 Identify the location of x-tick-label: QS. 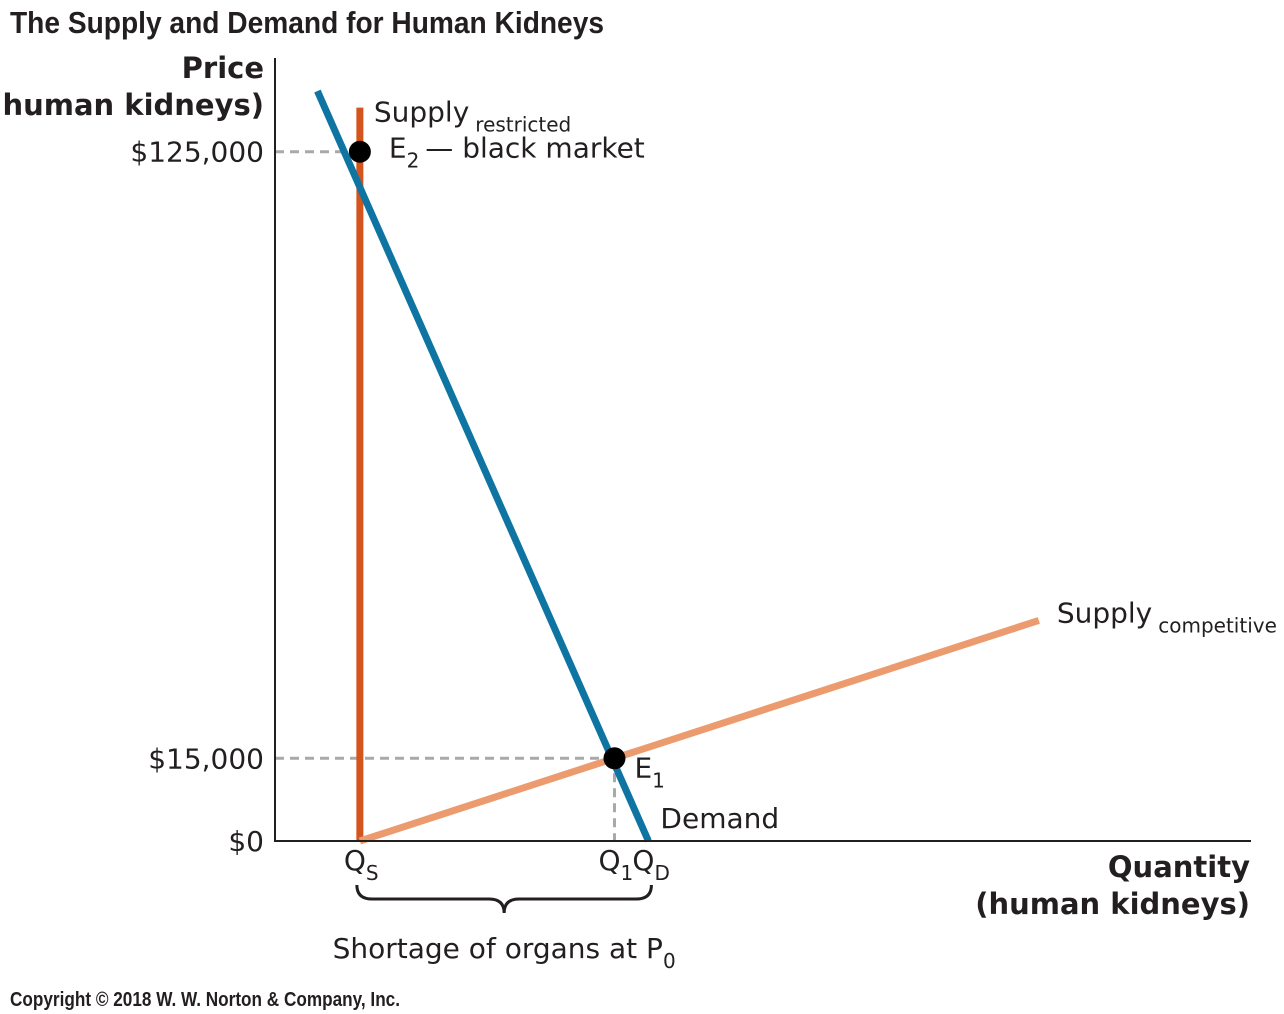
(361, 864).